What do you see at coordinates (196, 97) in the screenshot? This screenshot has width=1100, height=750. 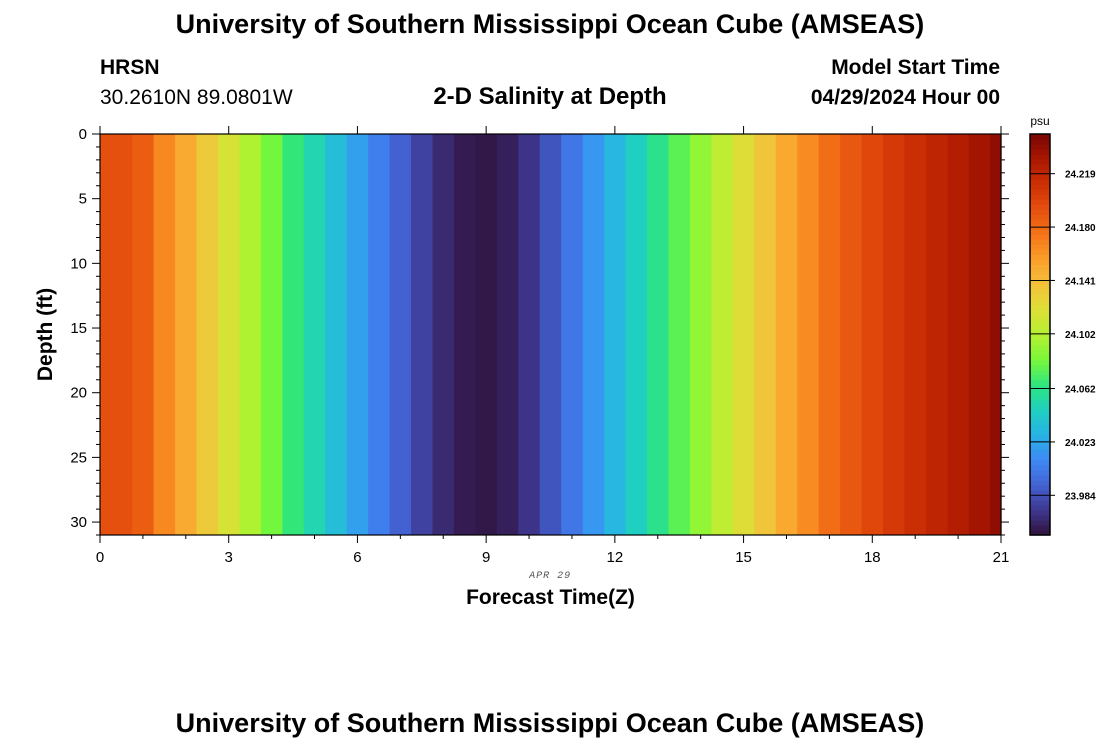 I see `station-coordinates: 30.2610N 89.0801W` at bounding box center [196, 97].